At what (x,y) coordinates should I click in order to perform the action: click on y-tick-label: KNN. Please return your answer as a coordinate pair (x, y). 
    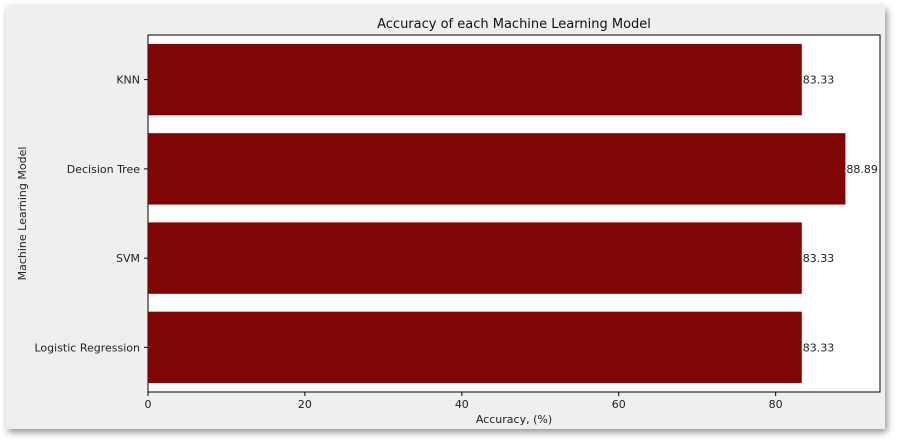
    Looking at the image, I should click on (128, 80).